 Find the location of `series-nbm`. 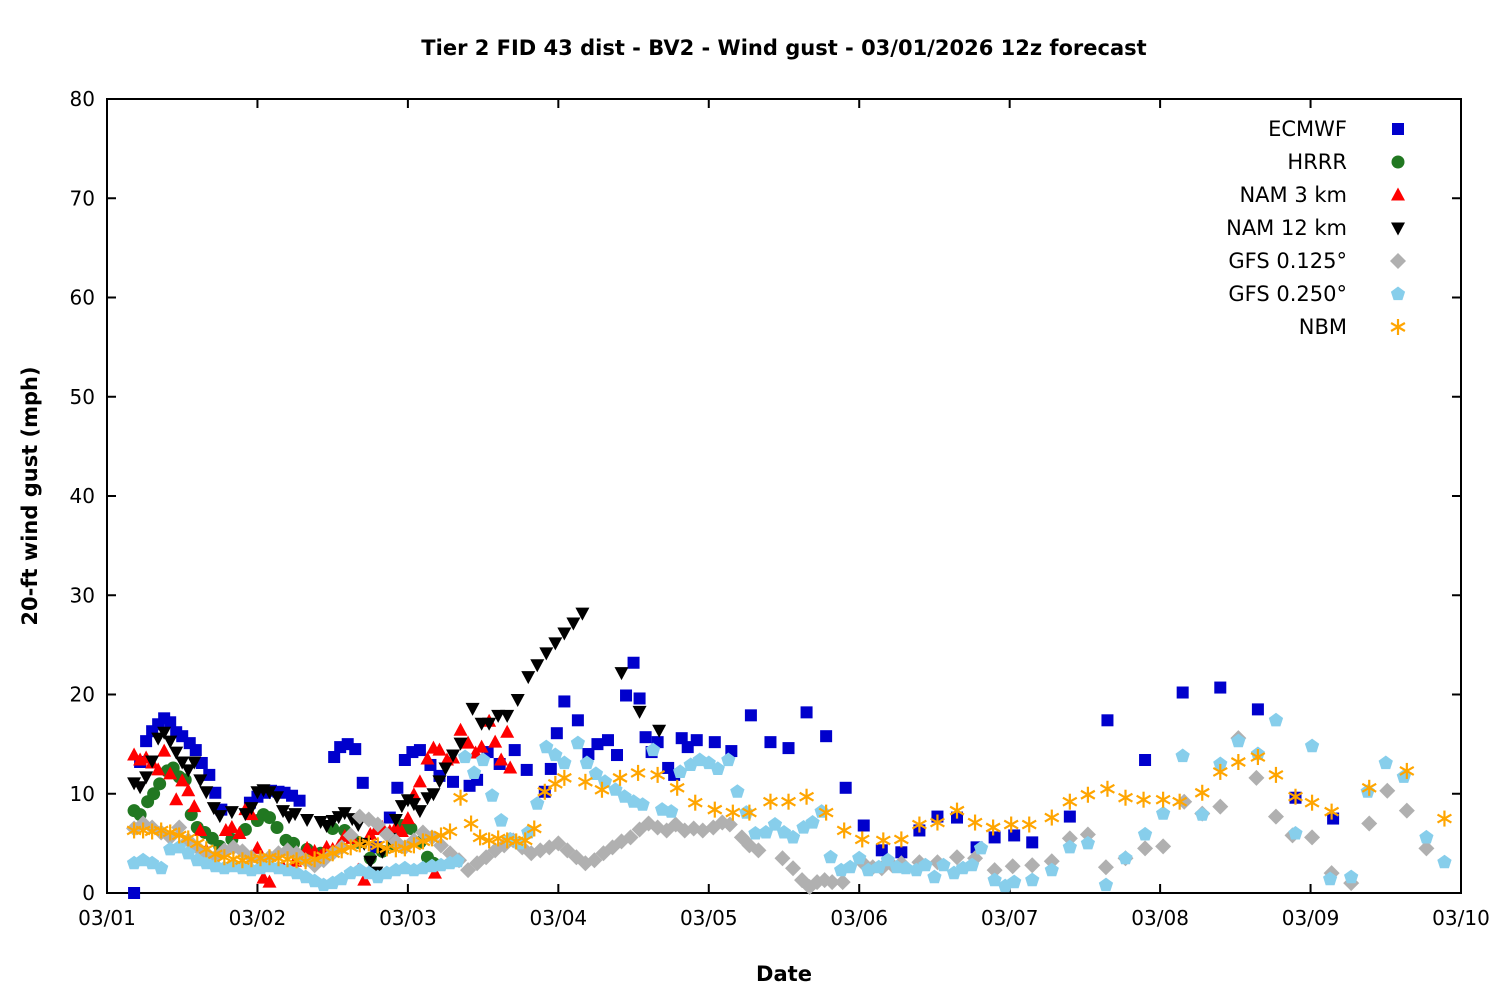

series-nbm is located at coordinates (789, 809).